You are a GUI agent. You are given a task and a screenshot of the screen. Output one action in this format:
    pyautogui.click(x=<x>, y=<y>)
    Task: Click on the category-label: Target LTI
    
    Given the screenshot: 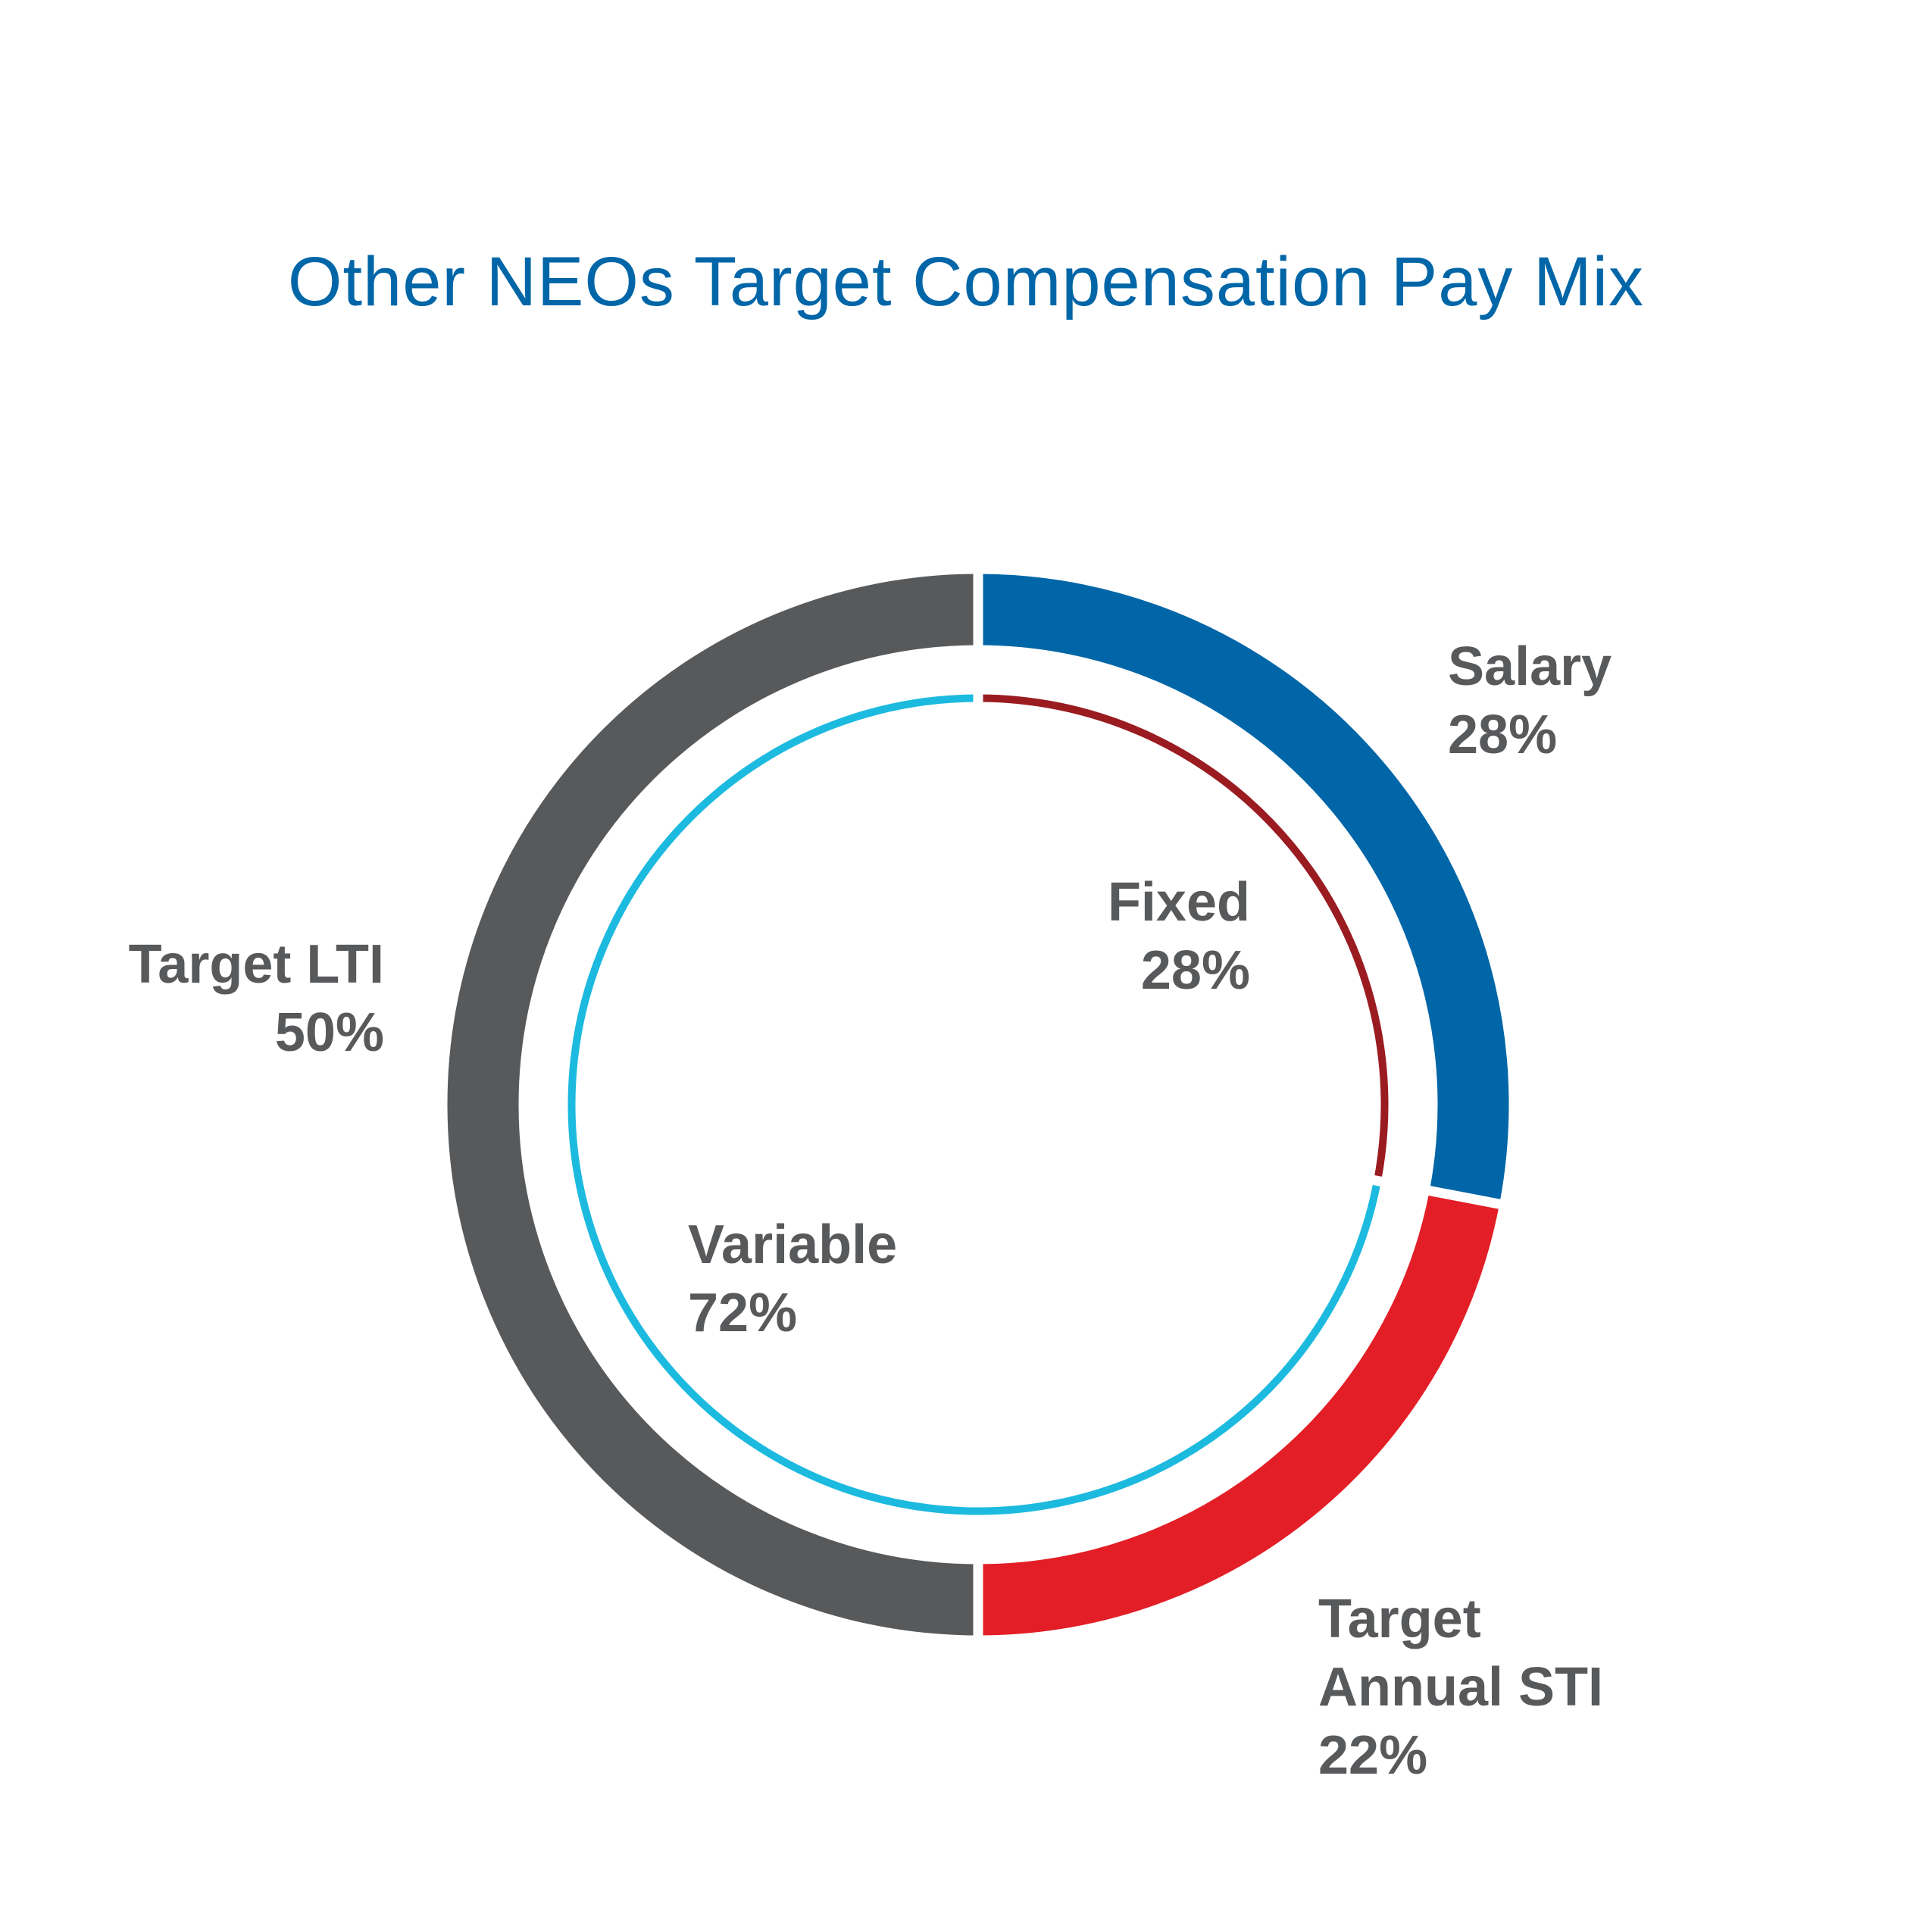 What is the action you would take?
    pyautogui.click(x=256, y=964)
    